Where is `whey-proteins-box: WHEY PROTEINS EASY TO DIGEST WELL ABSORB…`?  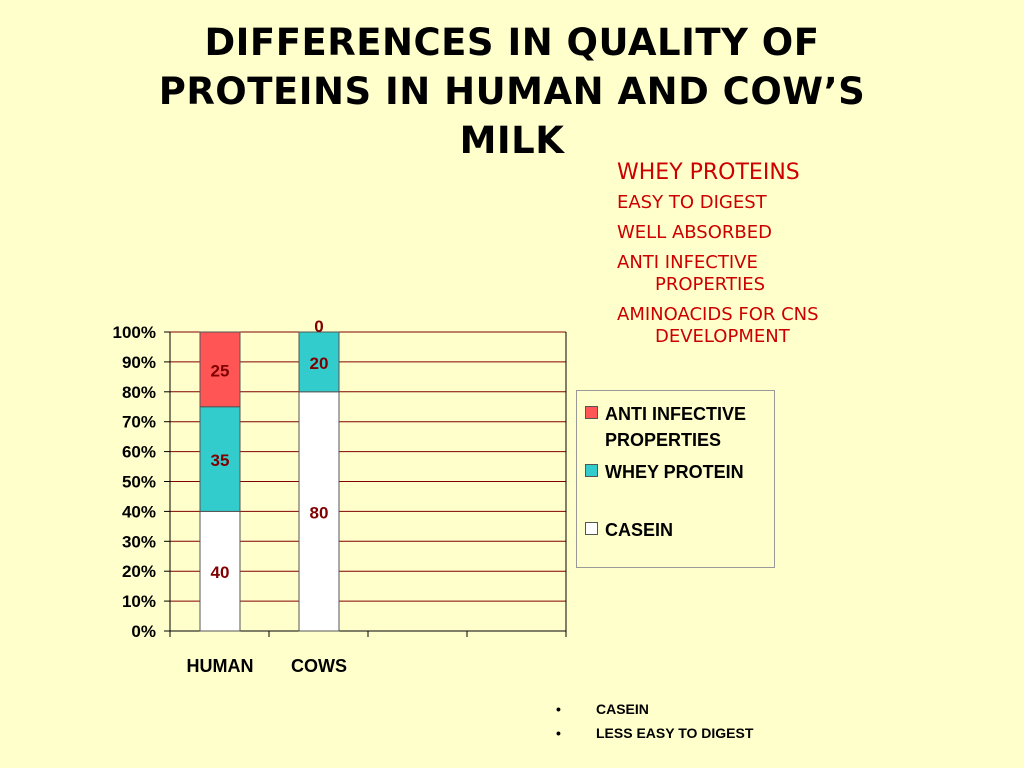
whey-proteins-box: WHEY PROTEINS EASY TO DIGEST WELL ABSORB… is located at coordinates (767, 257).